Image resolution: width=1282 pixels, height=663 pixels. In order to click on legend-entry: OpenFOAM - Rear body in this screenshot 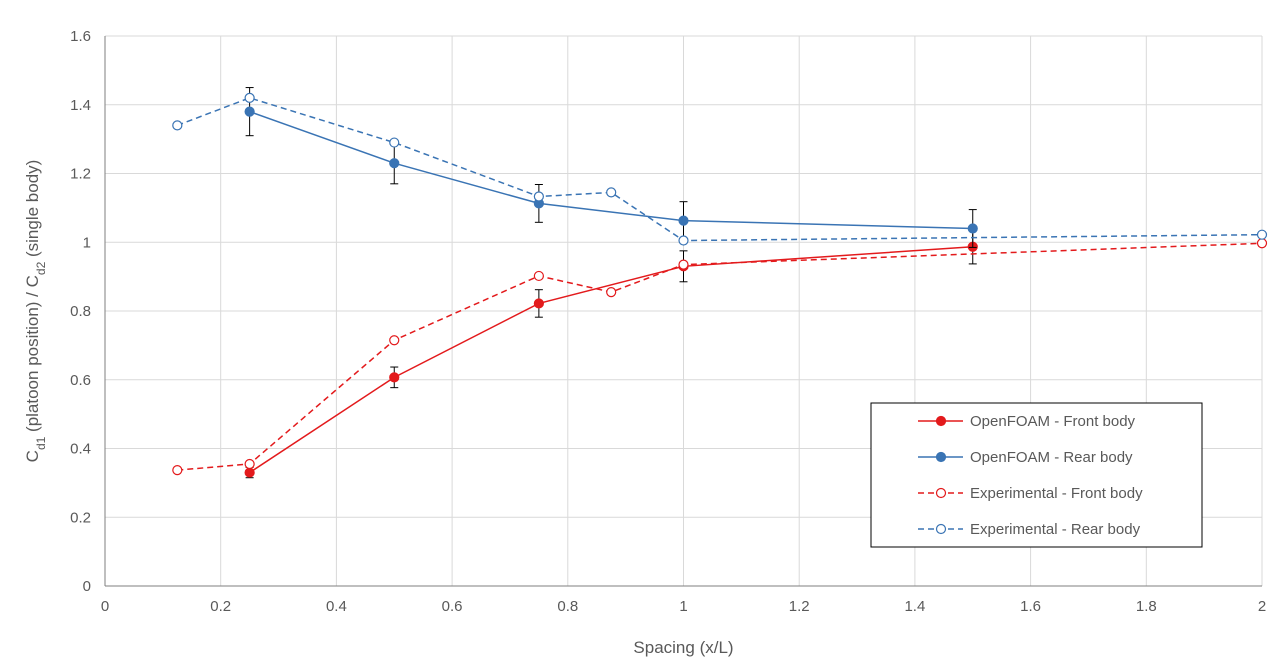, I will do `click(1025, 457)`.